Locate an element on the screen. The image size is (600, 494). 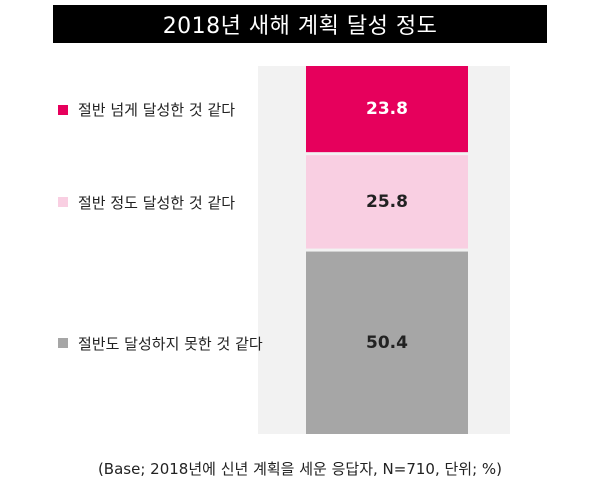
data-label-3: 50.4 is located at coordinates (387, 343).